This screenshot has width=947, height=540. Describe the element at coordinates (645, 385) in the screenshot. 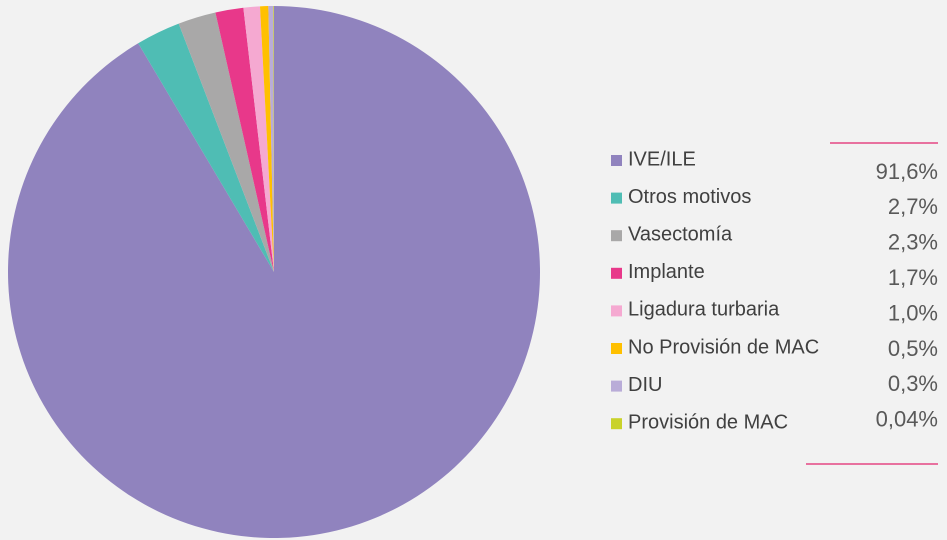

I see `legend-label: DIU` at that location.